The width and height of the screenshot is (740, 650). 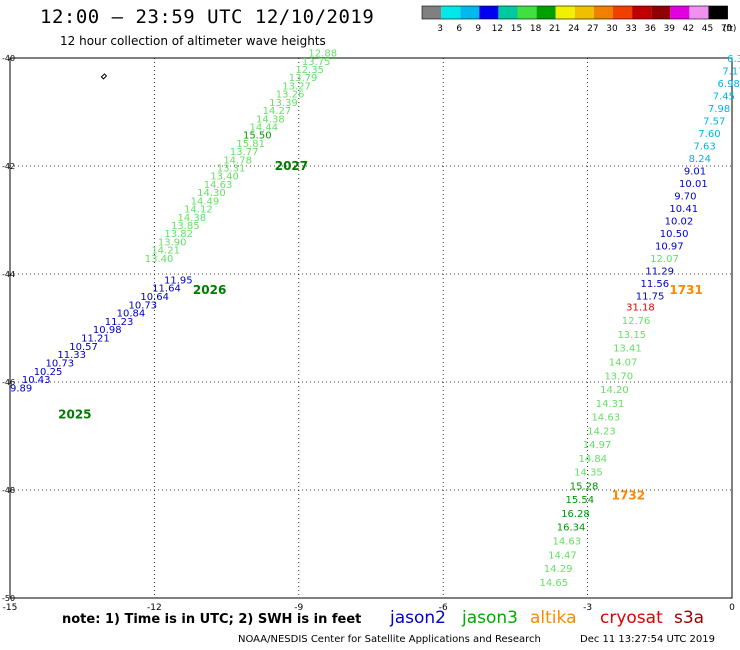 I want to click on lon-tick-label: -9, so click(x=298, y=608).